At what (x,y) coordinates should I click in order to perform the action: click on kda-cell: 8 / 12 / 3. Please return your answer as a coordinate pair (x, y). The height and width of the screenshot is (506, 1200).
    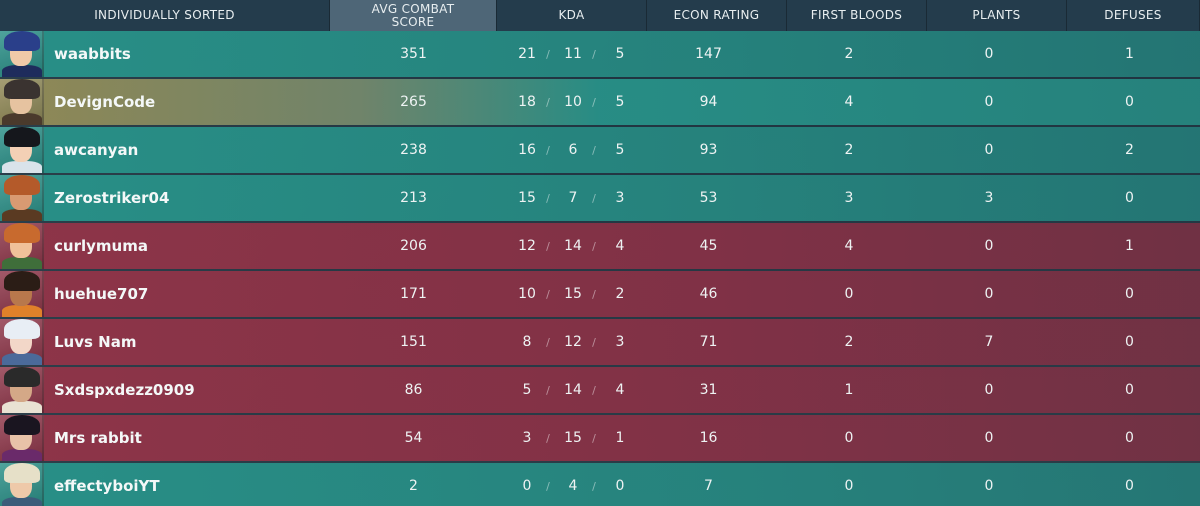
    Looking at the image, I should click on (572, 342).